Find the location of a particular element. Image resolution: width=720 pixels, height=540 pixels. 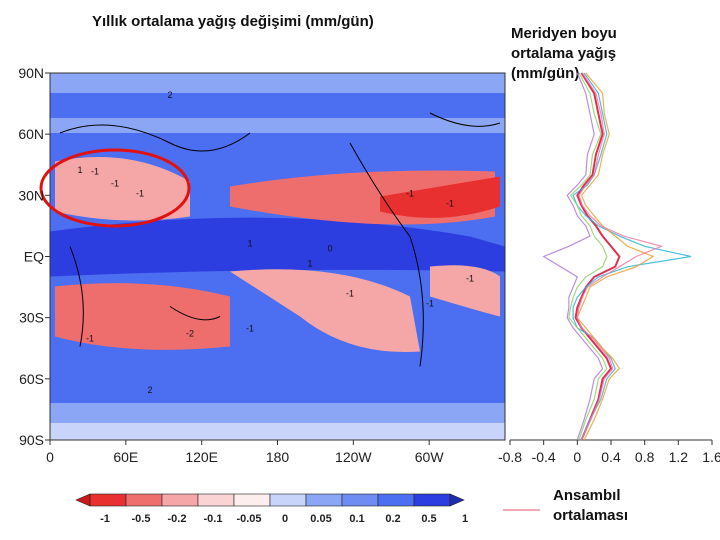

colorbar-tick-label: 1 is located at coordinates (465, 519).